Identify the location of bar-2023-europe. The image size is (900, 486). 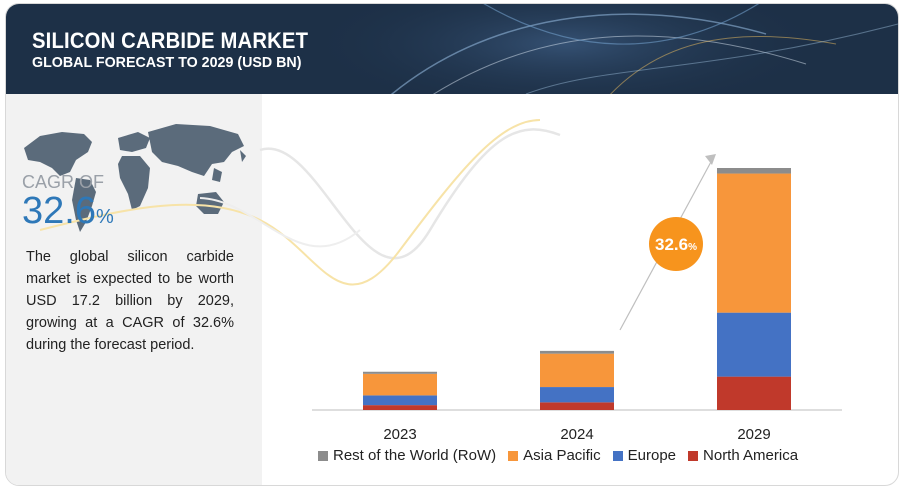
(400, 400).